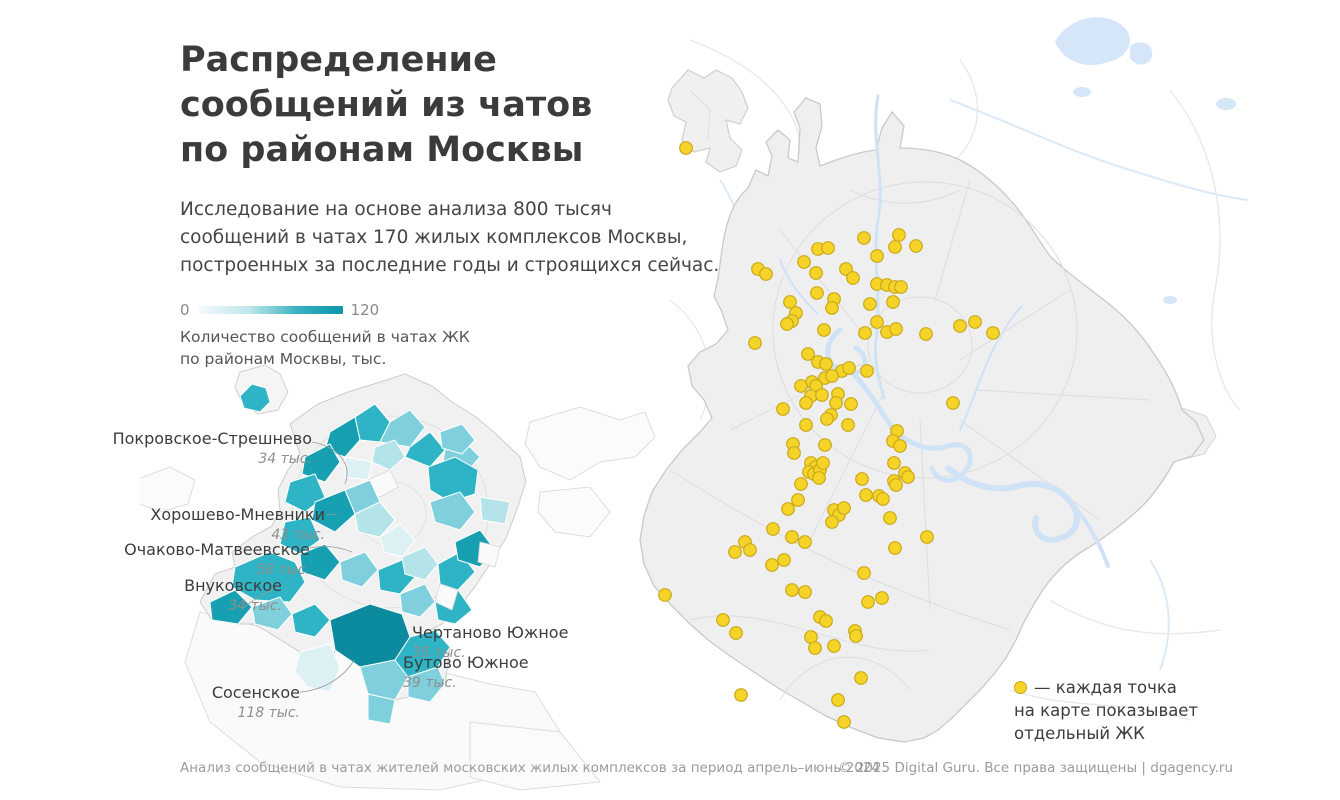 The image size is (1340, 800). Describe the element at coordinates (466, 672) in the screenshot. I see `district-label-butovo: Бутово Южное 39 тыс.` at that location.